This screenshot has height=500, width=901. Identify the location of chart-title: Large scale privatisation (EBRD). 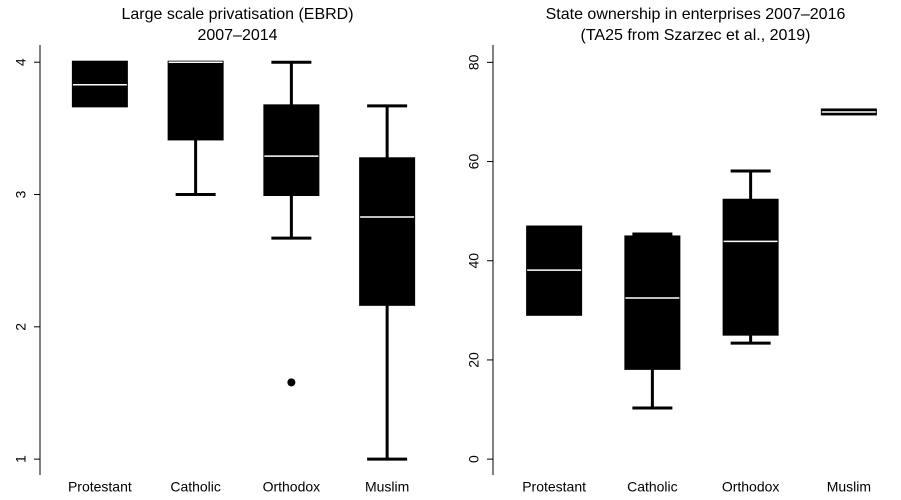
(237, 14).